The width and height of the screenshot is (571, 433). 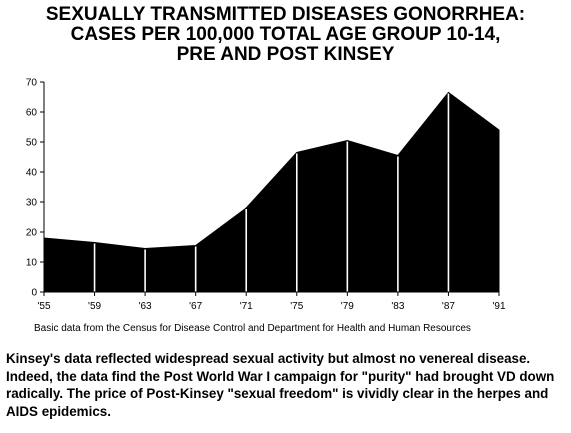 I want to click on y-tick-label: 50, so click(x=32, y=143).